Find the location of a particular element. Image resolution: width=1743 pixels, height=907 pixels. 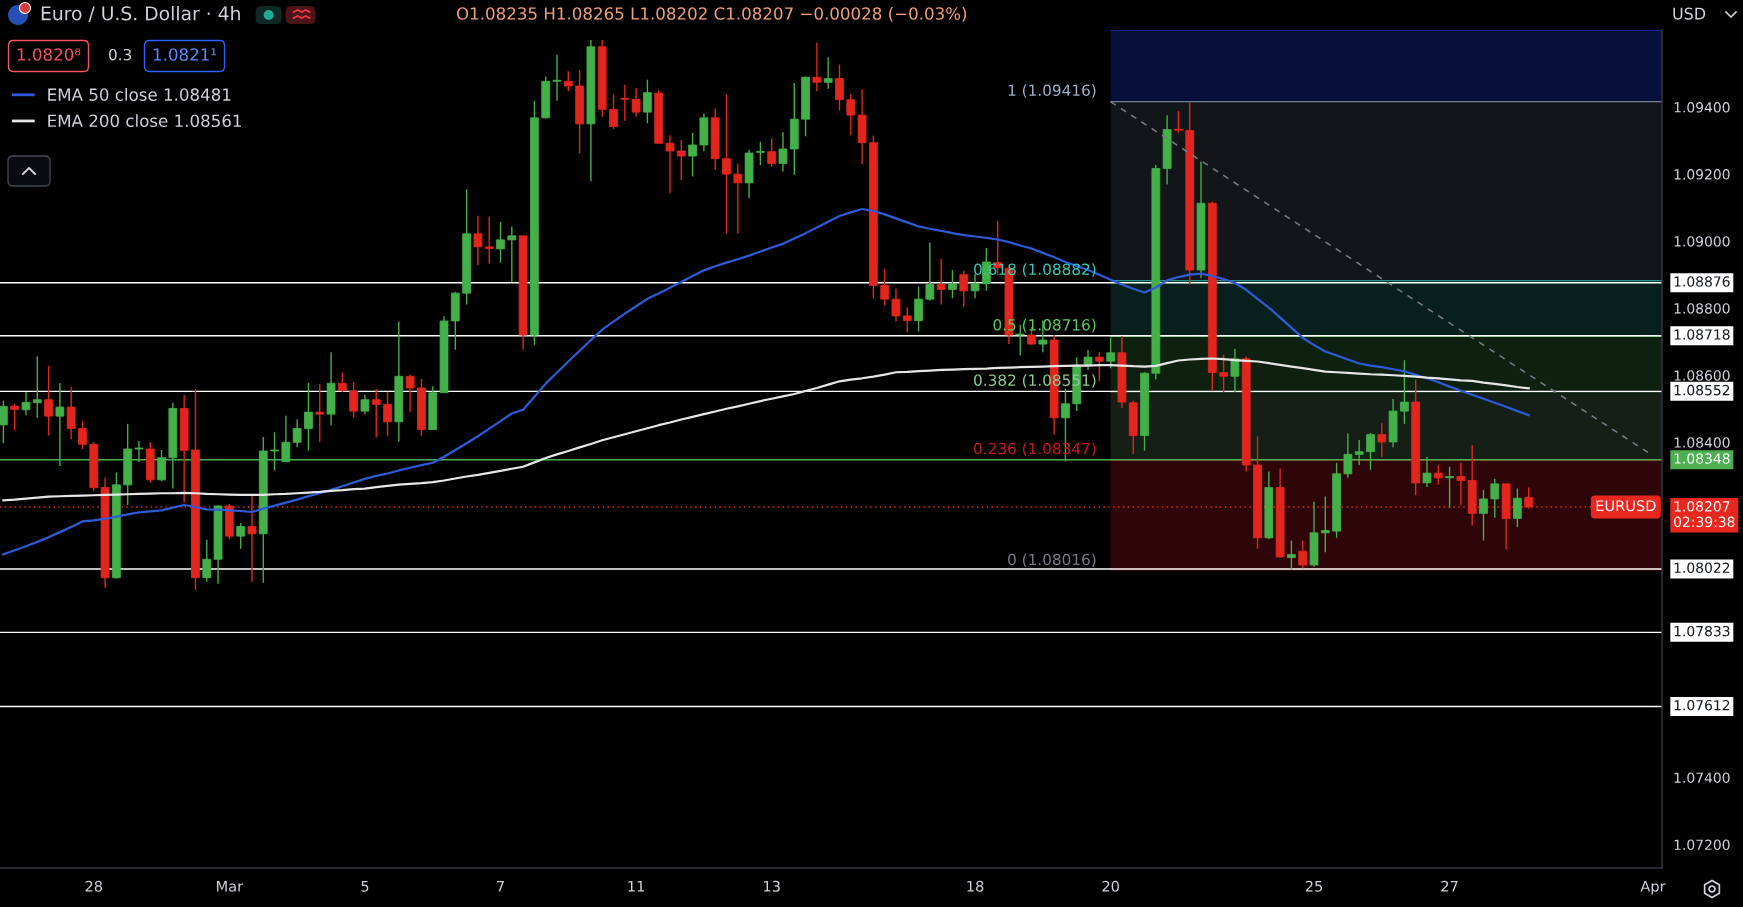

x-tick-label: 5 is located at coordinates (365, 886).